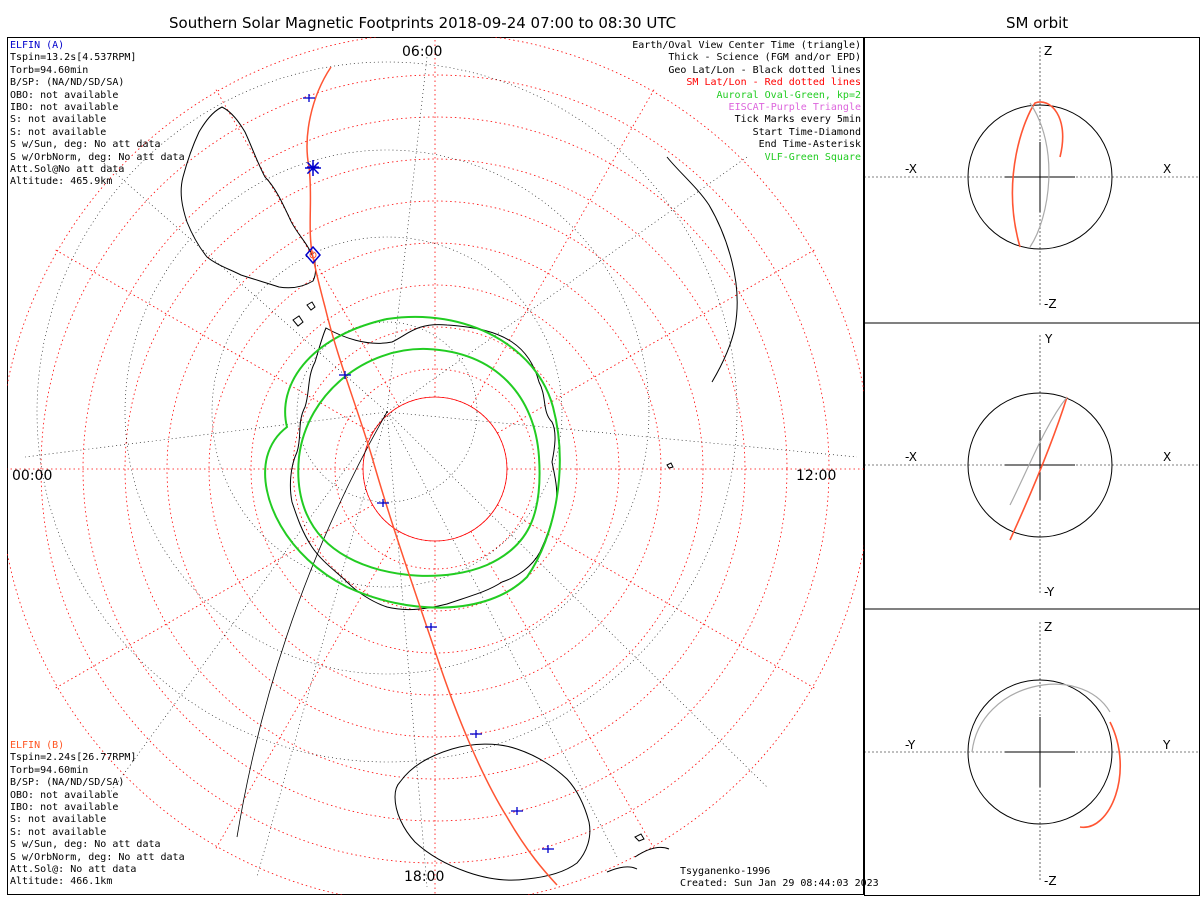  I want to click on probe-a-line-11: Altitude: 465.9km, so click(61, 182).